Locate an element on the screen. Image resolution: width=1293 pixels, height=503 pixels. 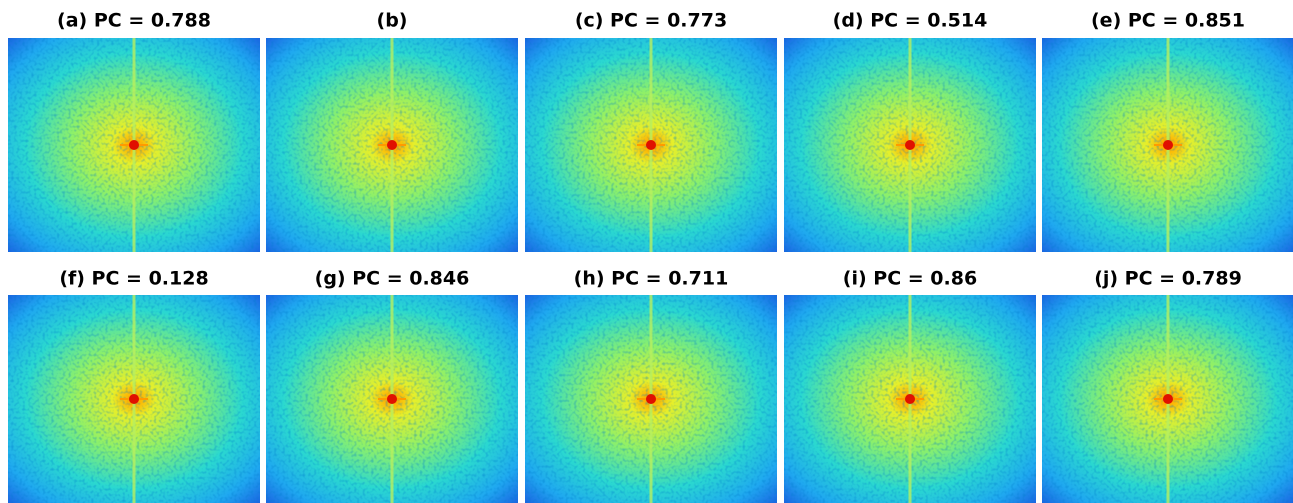
panel-title: (e) PC = 0.851 is located at coordinates (1168, 21).